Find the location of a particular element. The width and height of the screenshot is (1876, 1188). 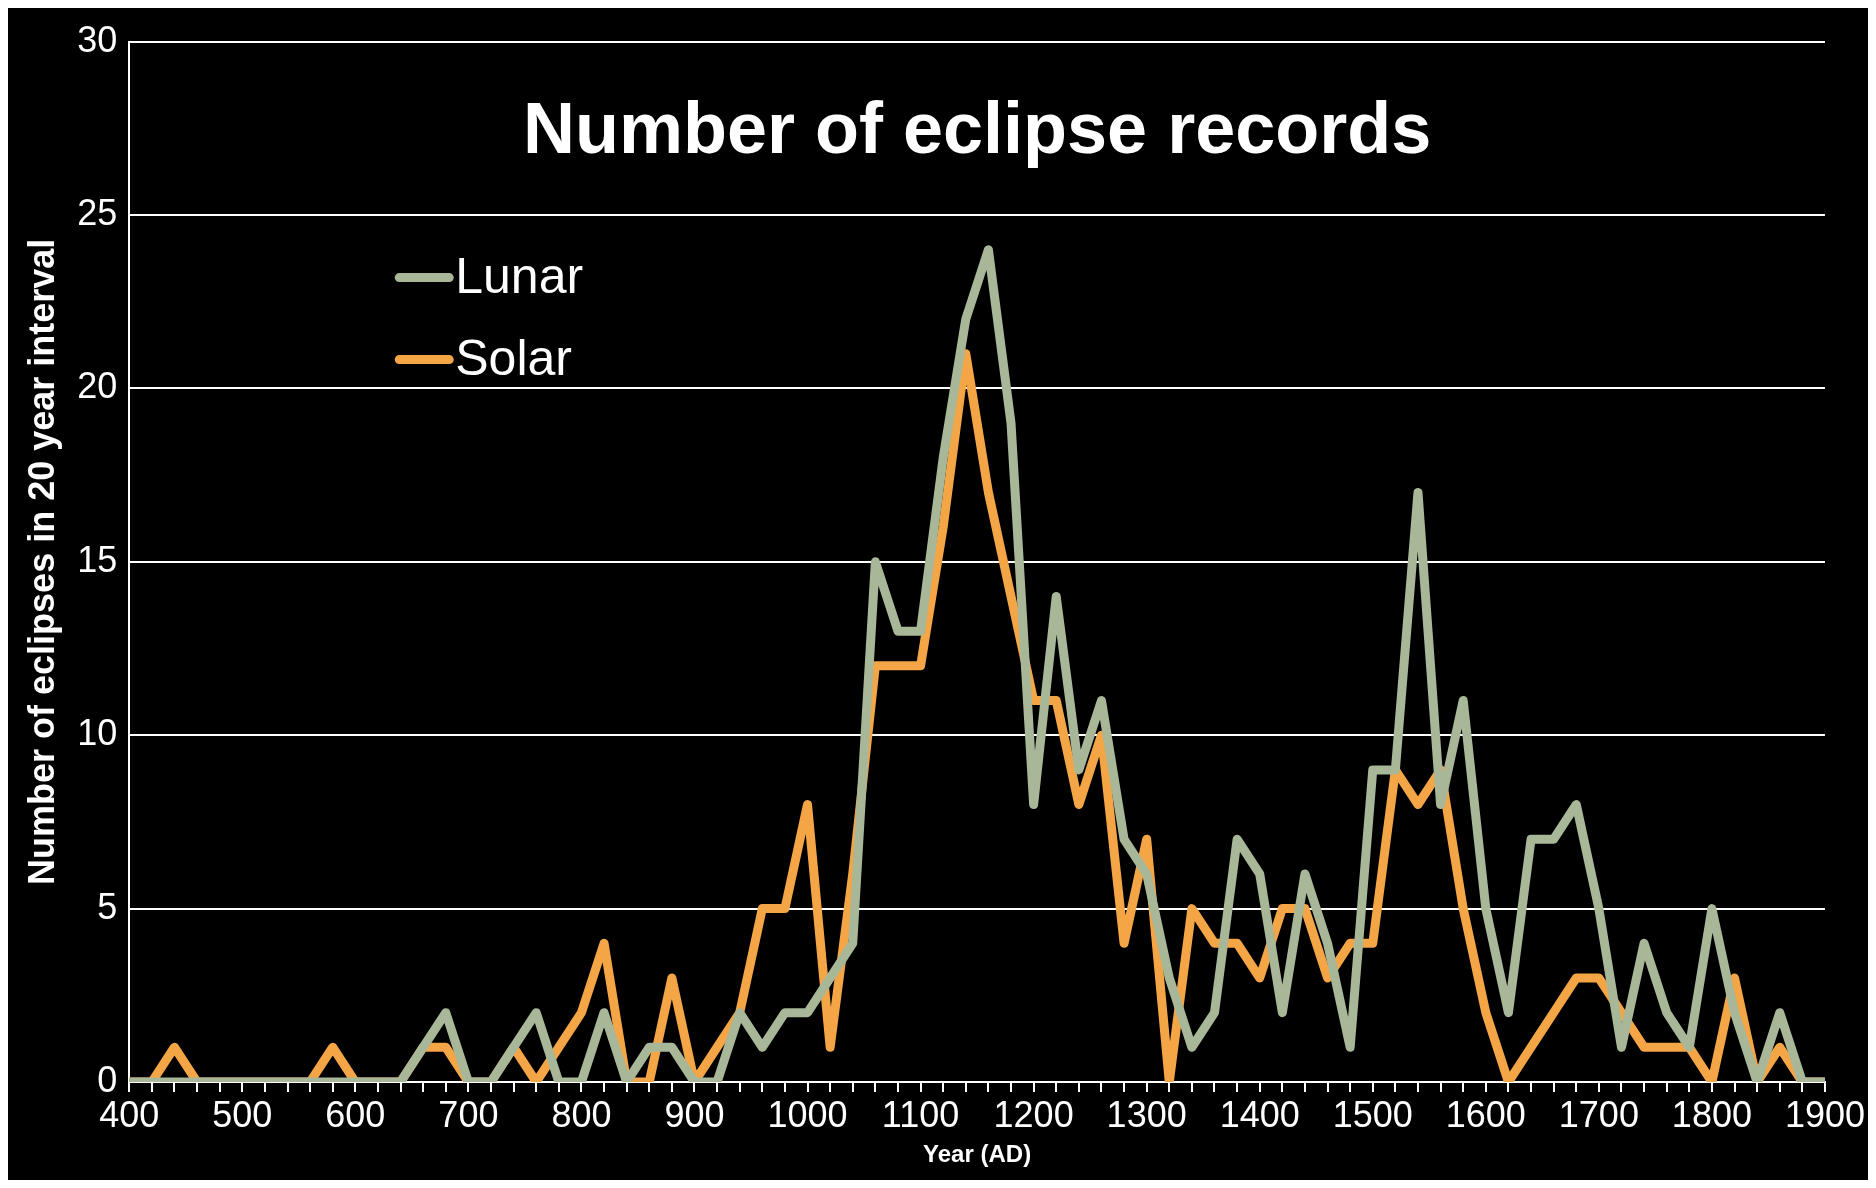

x-tick-label: 1000 is located at coordinates (807, 1114).